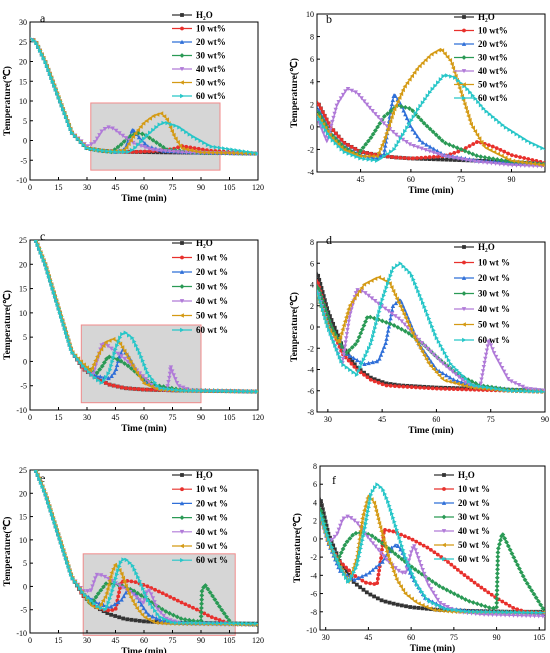 The width and height of the screenshot is (550, 653). Describe the element at coordinates (23, 240) in the screenshot. I see `y-tick-label: 25` at that location.